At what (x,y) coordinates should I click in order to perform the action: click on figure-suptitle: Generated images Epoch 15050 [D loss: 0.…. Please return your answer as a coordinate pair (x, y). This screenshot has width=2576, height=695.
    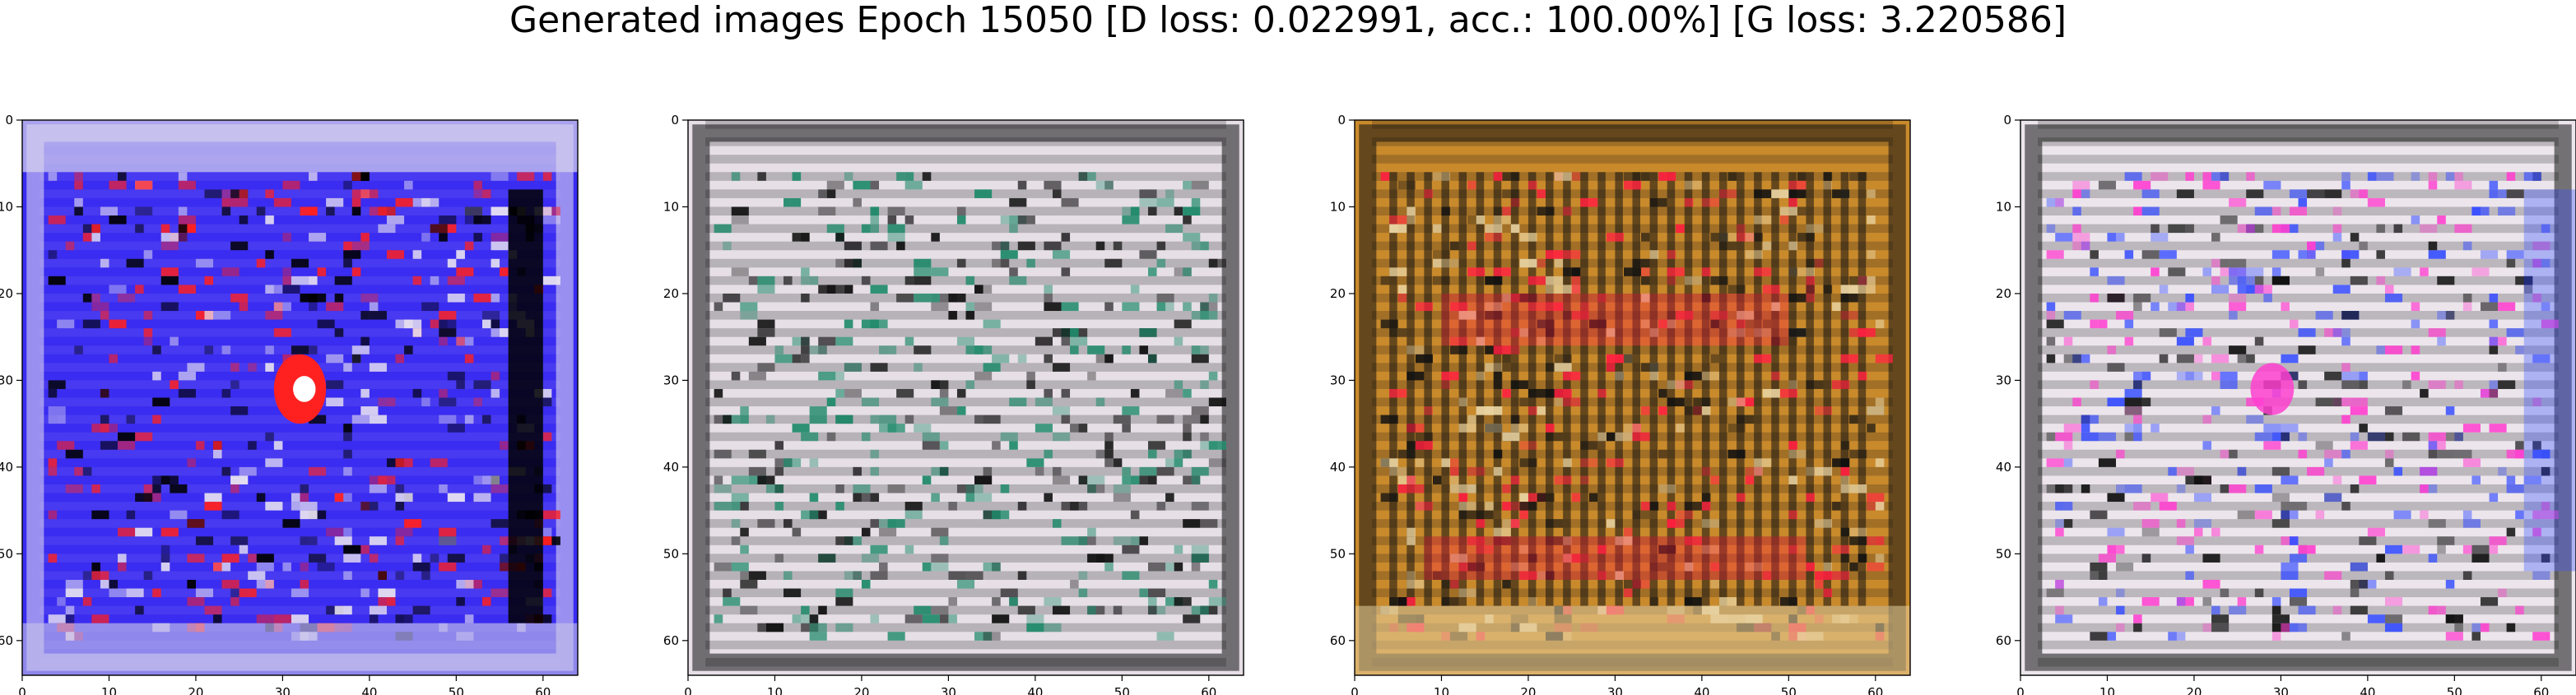
    Looking at the image, I should click on (1288, 20).